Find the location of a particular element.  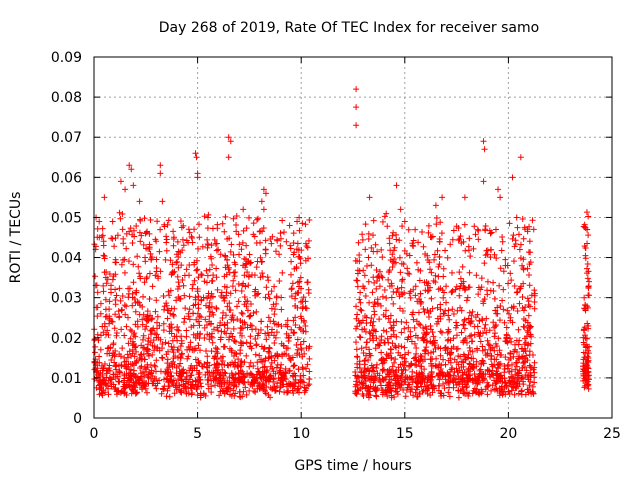

y-axis-label: ROTI / TECUs is located at coordinates (16, 238).